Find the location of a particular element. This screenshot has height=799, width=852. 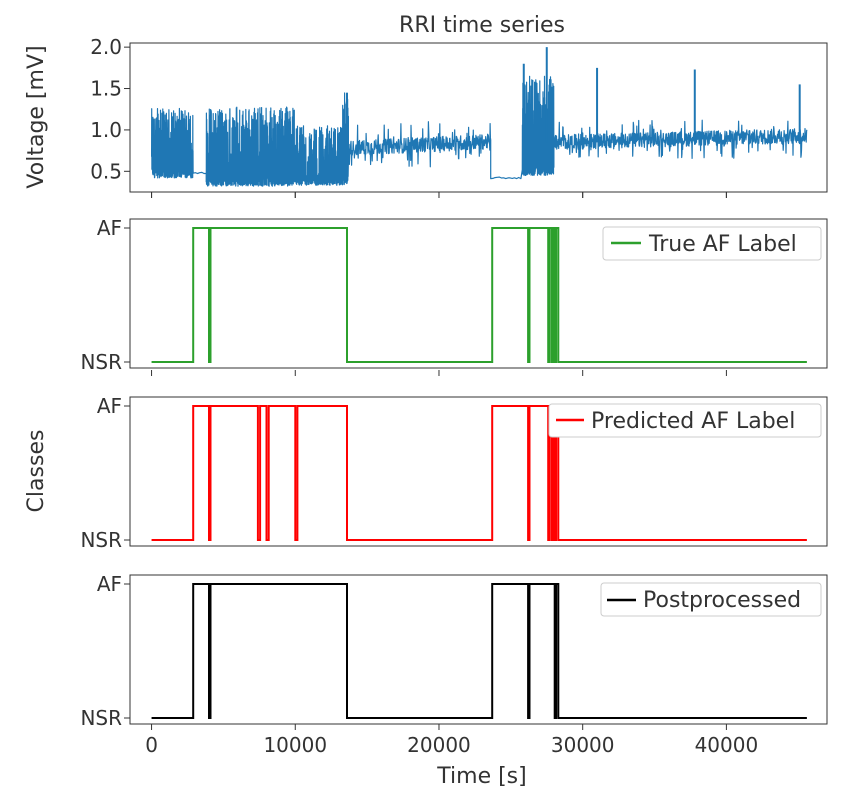

postprocessed-series is located at coordinates (479, 651).